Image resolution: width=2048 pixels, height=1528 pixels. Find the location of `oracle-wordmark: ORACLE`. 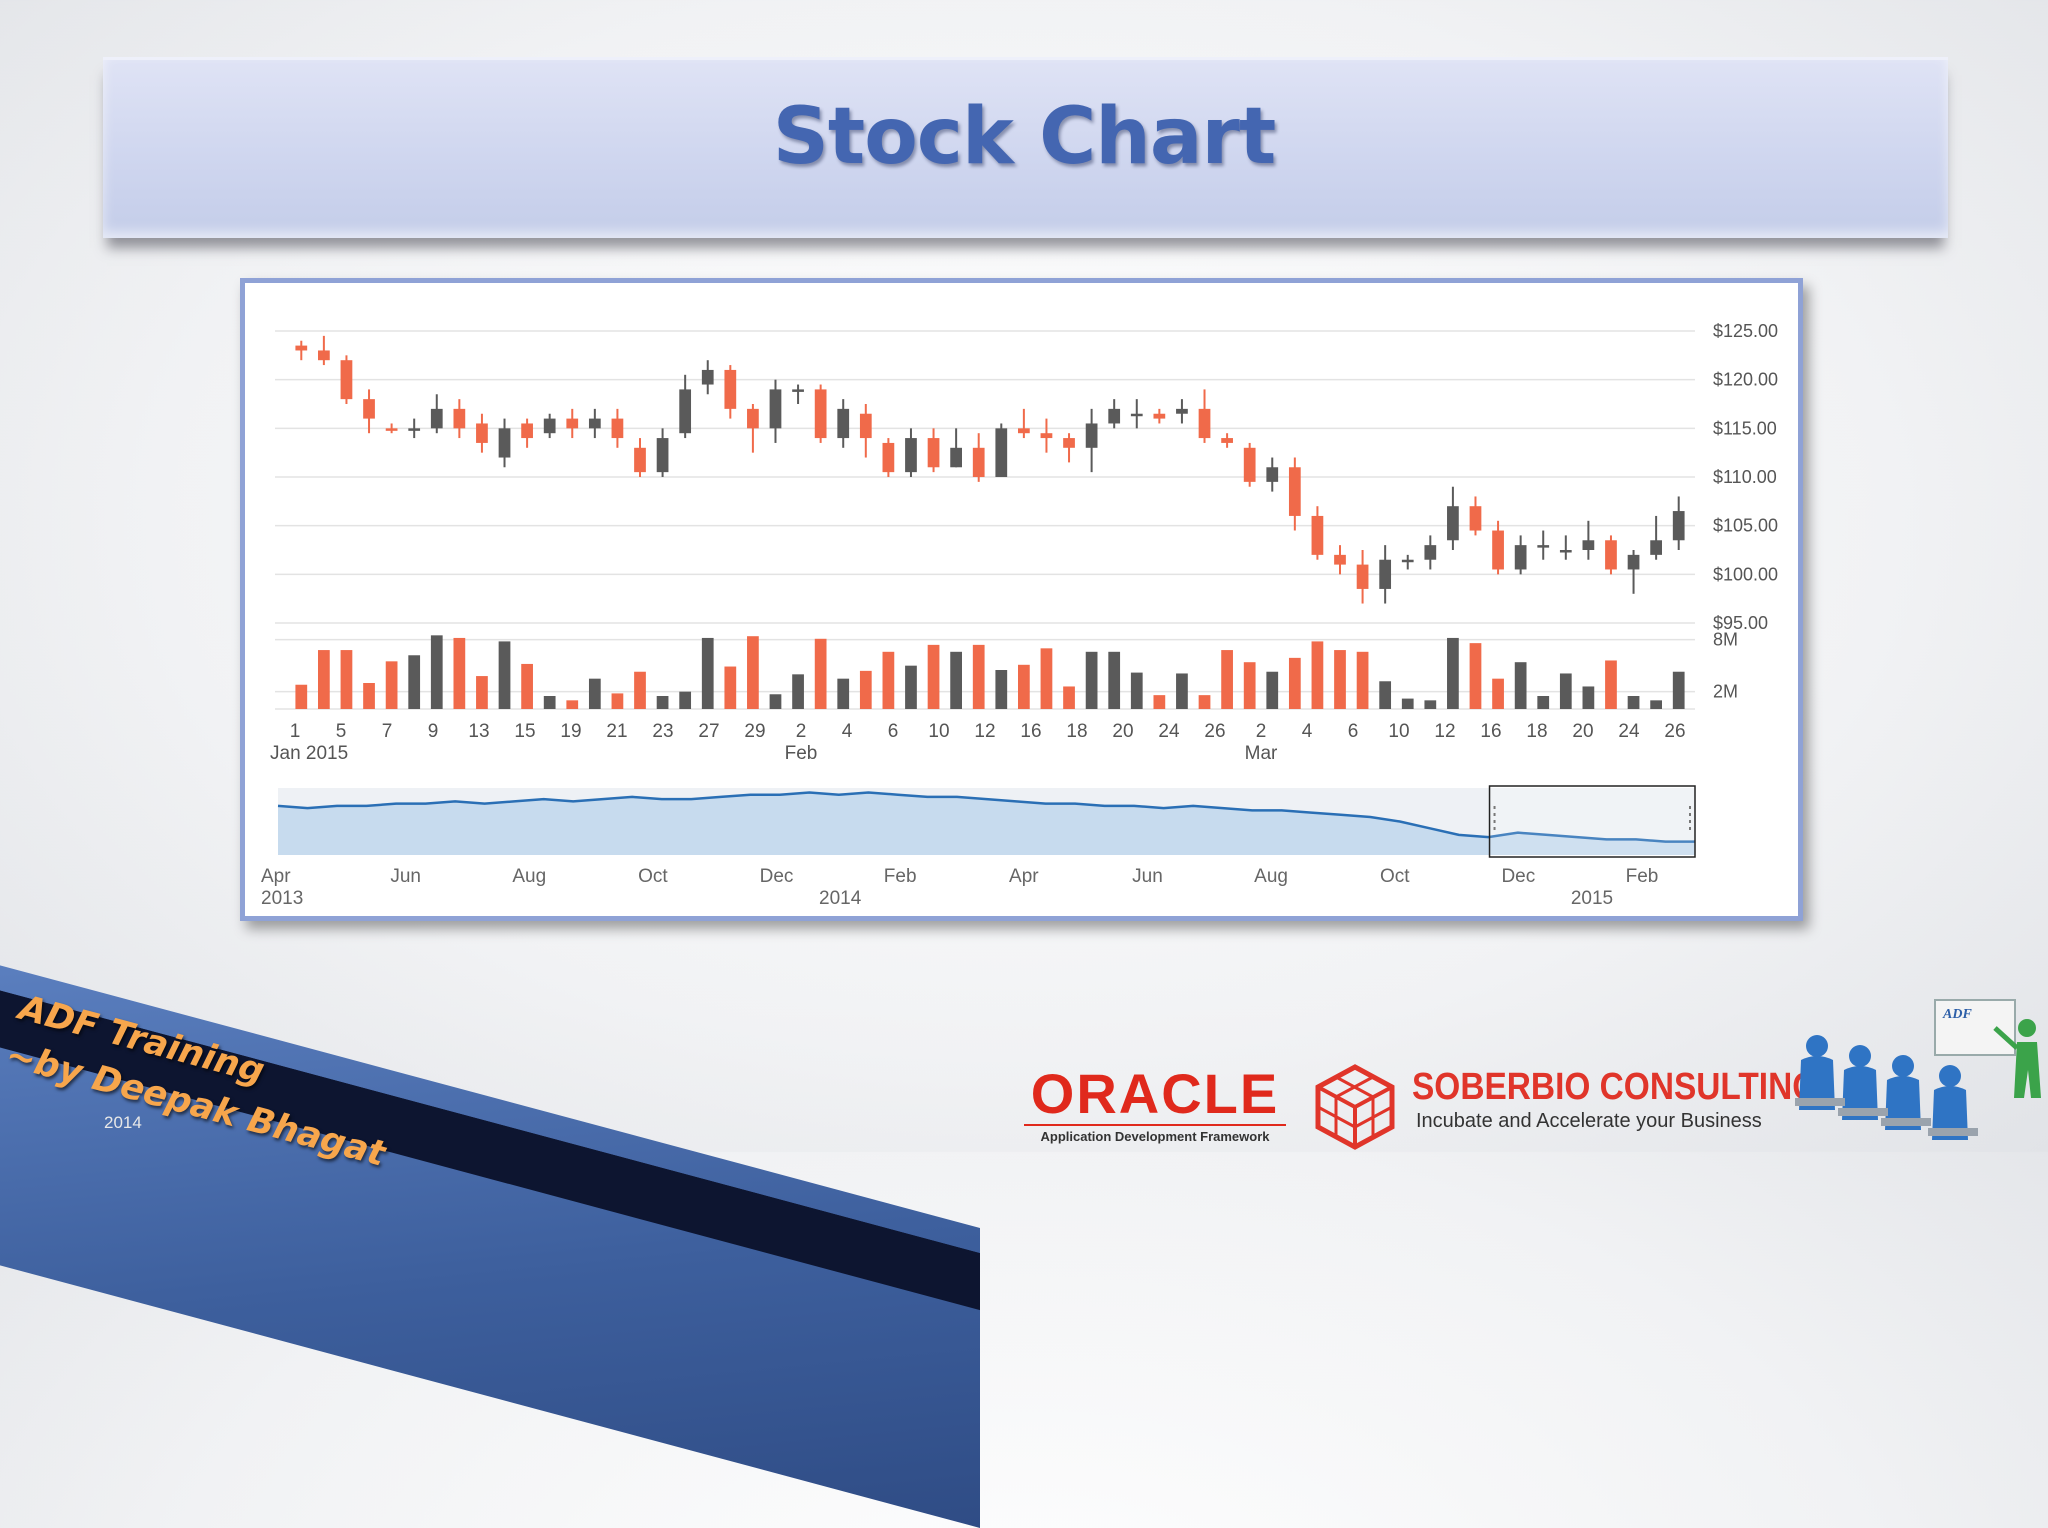

oracle-wordmark: ORACLE is located at coordinates (1155, 1093).